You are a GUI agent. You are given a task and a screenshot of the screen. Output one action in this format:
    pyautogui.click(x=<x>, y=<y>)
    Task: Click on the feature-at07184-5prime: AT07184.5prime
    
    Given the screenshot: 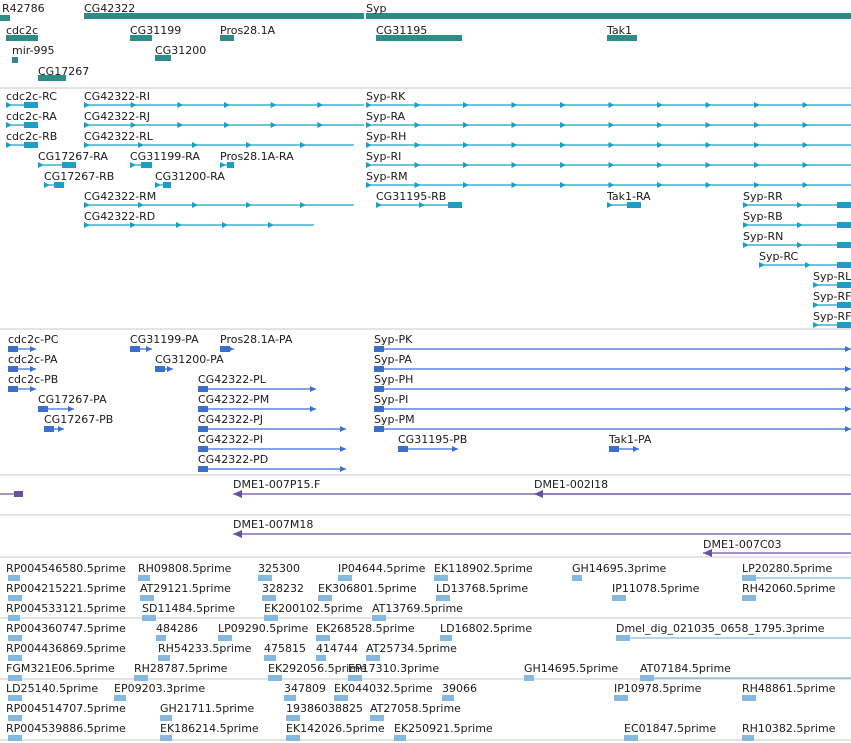 What is the action you would take?
    pyautogui.click(x=745, y=671)
    